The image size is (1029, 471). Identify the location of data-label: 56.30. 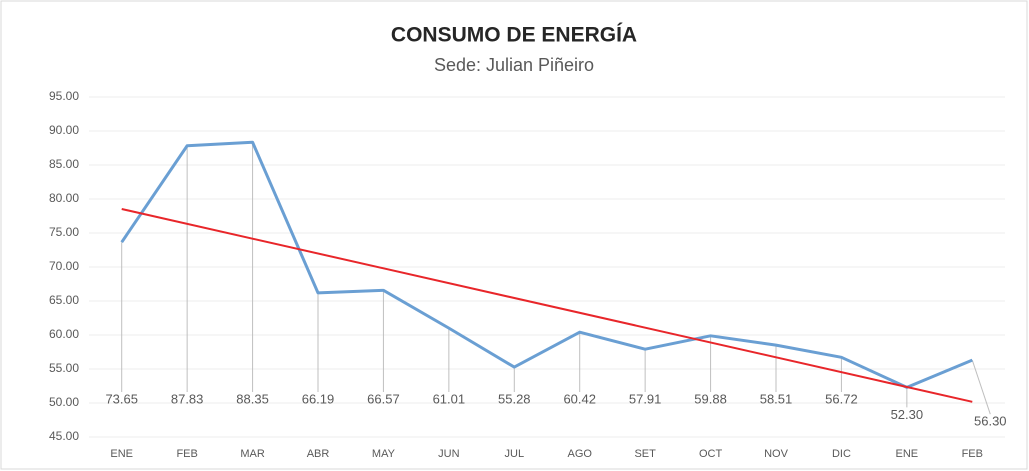
(990, 421).